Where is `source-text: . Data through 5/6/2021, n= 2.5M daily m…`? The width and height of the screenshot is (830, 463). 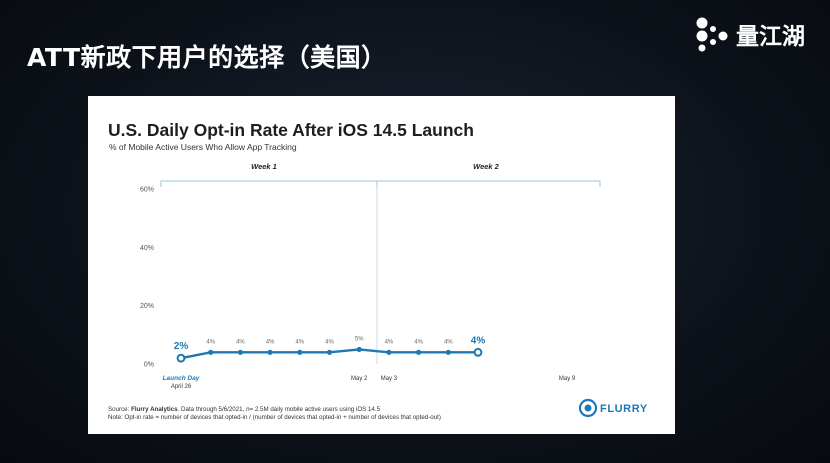 source-text: . Data through 5/6/2021, n= 2.5M daily m… is located at coordinates (279, 409).